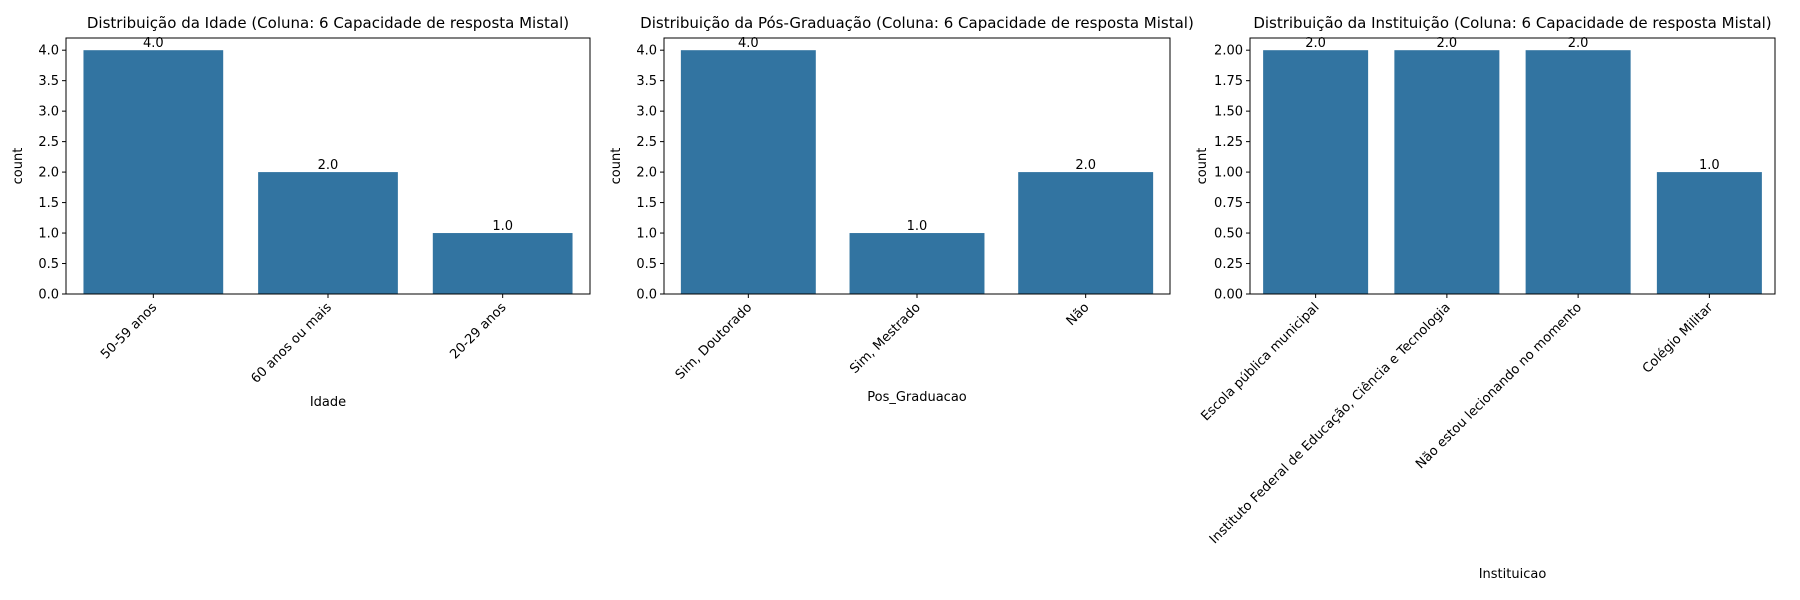 This screenshot has height=600, width=1800. What do you see at coordinates (1228, 51) in the screenshot?
I see `y-tick-label: 2.00` at bounding box center [1228, 51].